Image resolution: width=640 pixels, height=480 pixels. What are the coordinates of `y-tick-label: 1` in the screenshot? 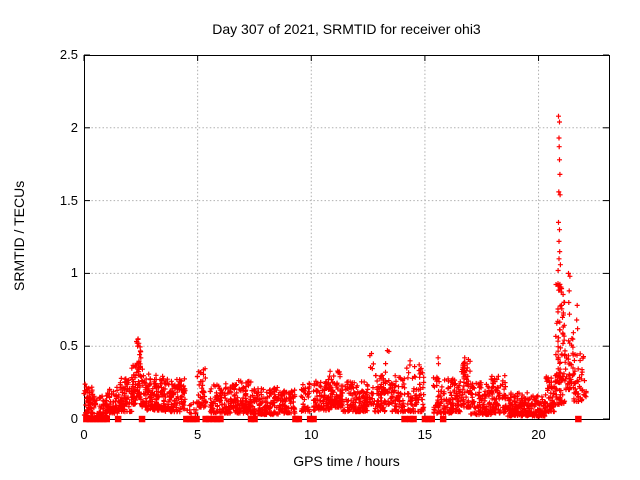 It's located at (74, 273).